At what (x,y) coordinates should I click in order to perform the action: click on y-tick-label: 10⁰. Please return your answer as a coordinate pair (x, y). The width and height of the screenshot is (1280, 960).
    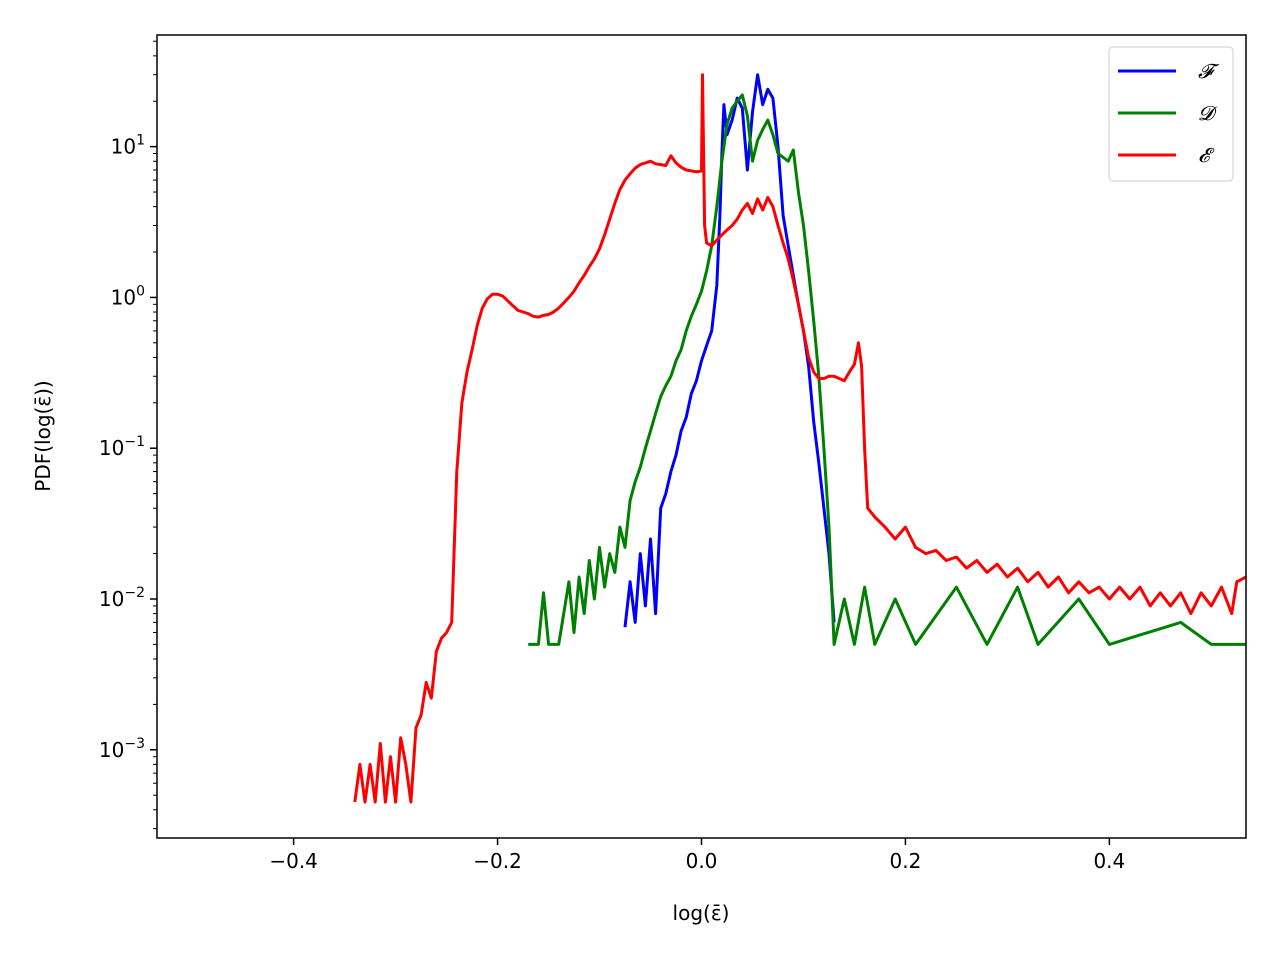
    Looking at the image, I should click on (128, 296).